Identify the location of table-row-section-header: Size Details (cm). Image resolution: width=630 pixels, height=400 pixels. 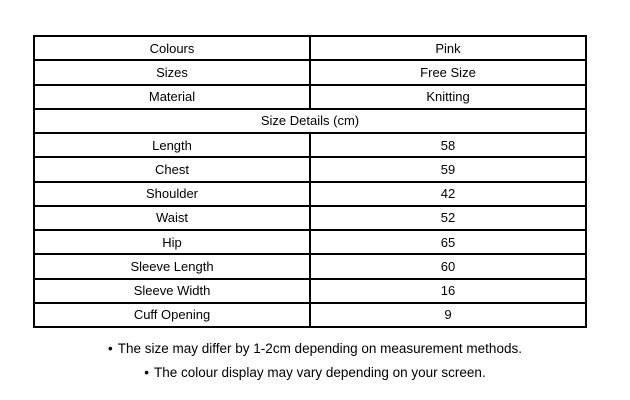
(310, 121).